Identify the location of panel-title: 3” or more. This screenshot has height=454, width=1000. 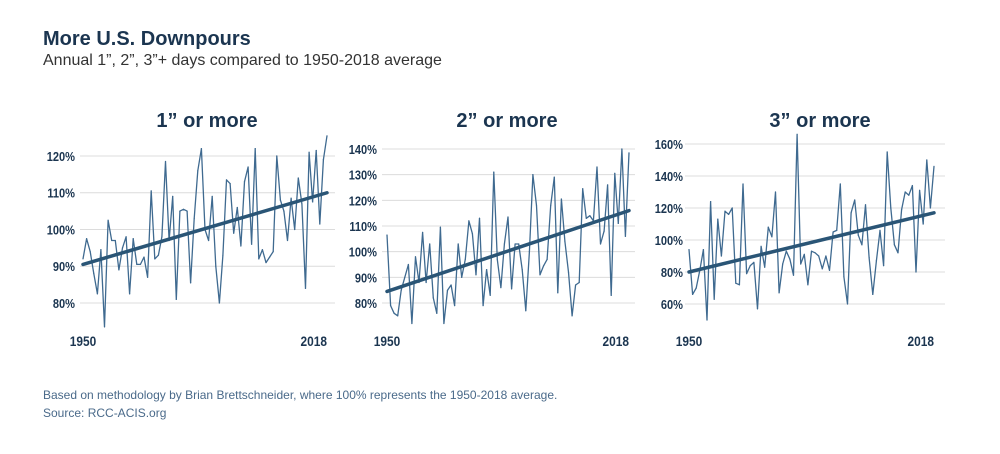
(819, 121).